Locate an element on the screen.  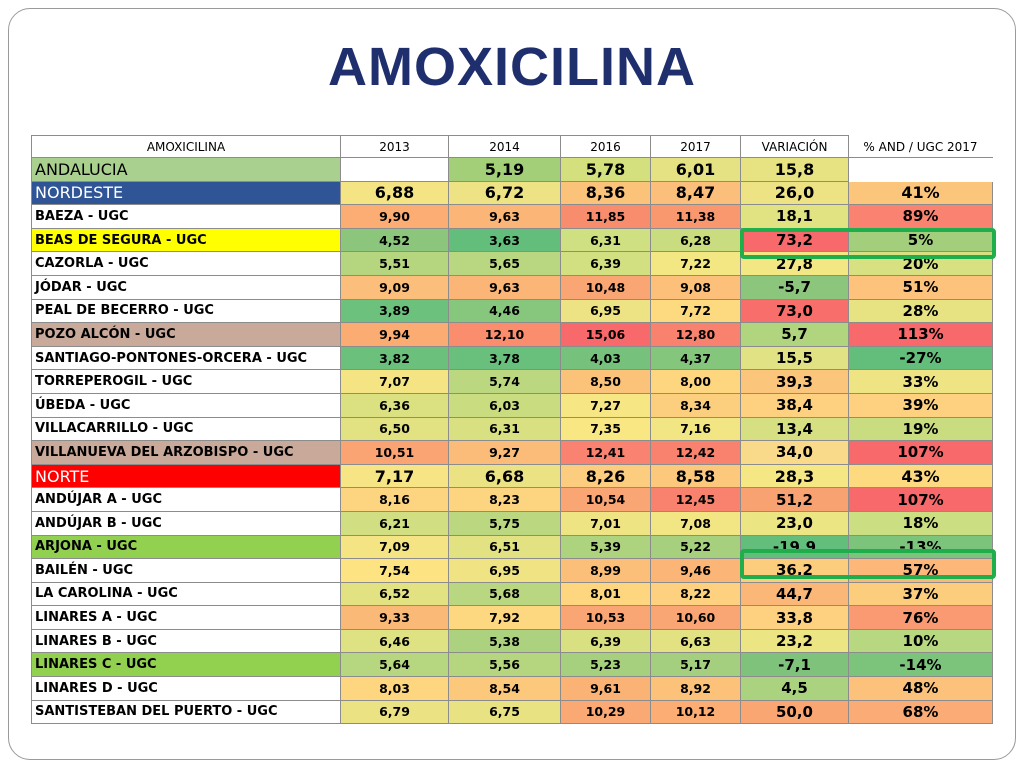
cell-val-2013: 7,54 is located at coordinates (394, 570).